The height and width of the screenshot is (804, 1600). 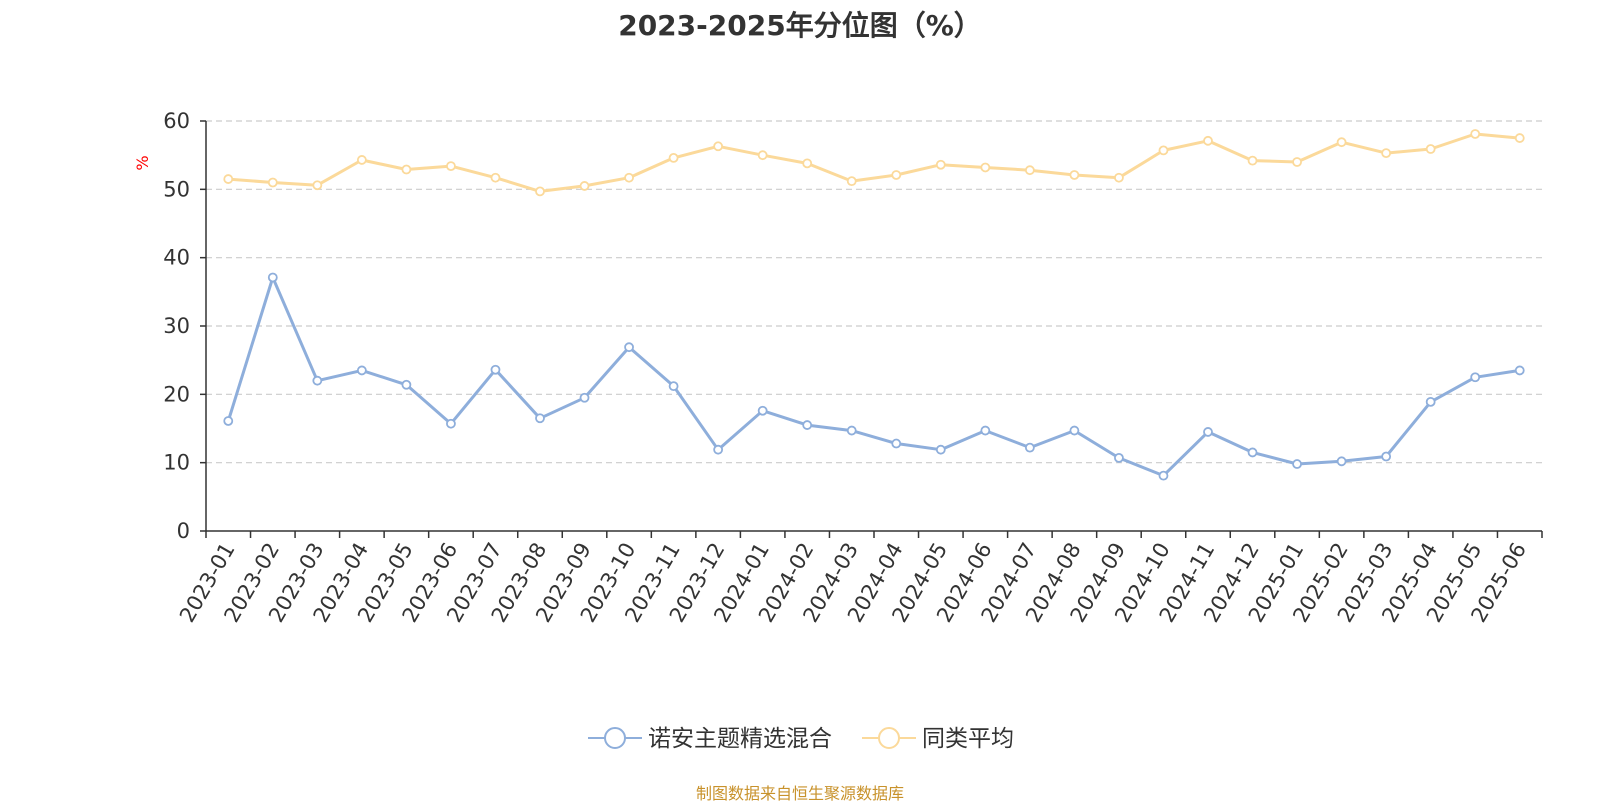 I want to click on source-note: 制图数据来自恒生聚源数据库, so click(x=799, y=793).